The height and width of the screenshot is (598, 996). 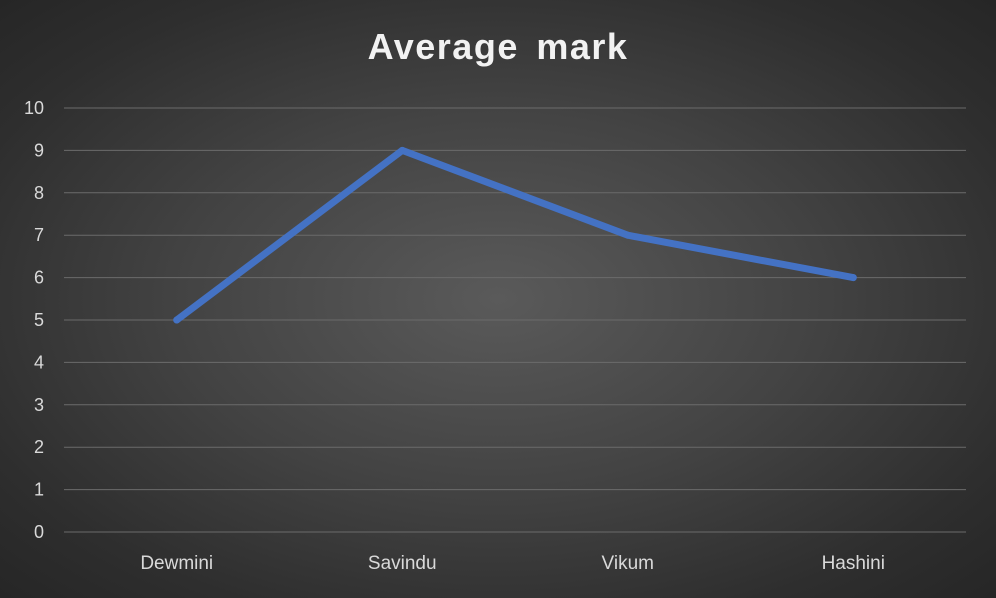 I want to click on x-tick-label: Vikum, so click(x=628, y=563).